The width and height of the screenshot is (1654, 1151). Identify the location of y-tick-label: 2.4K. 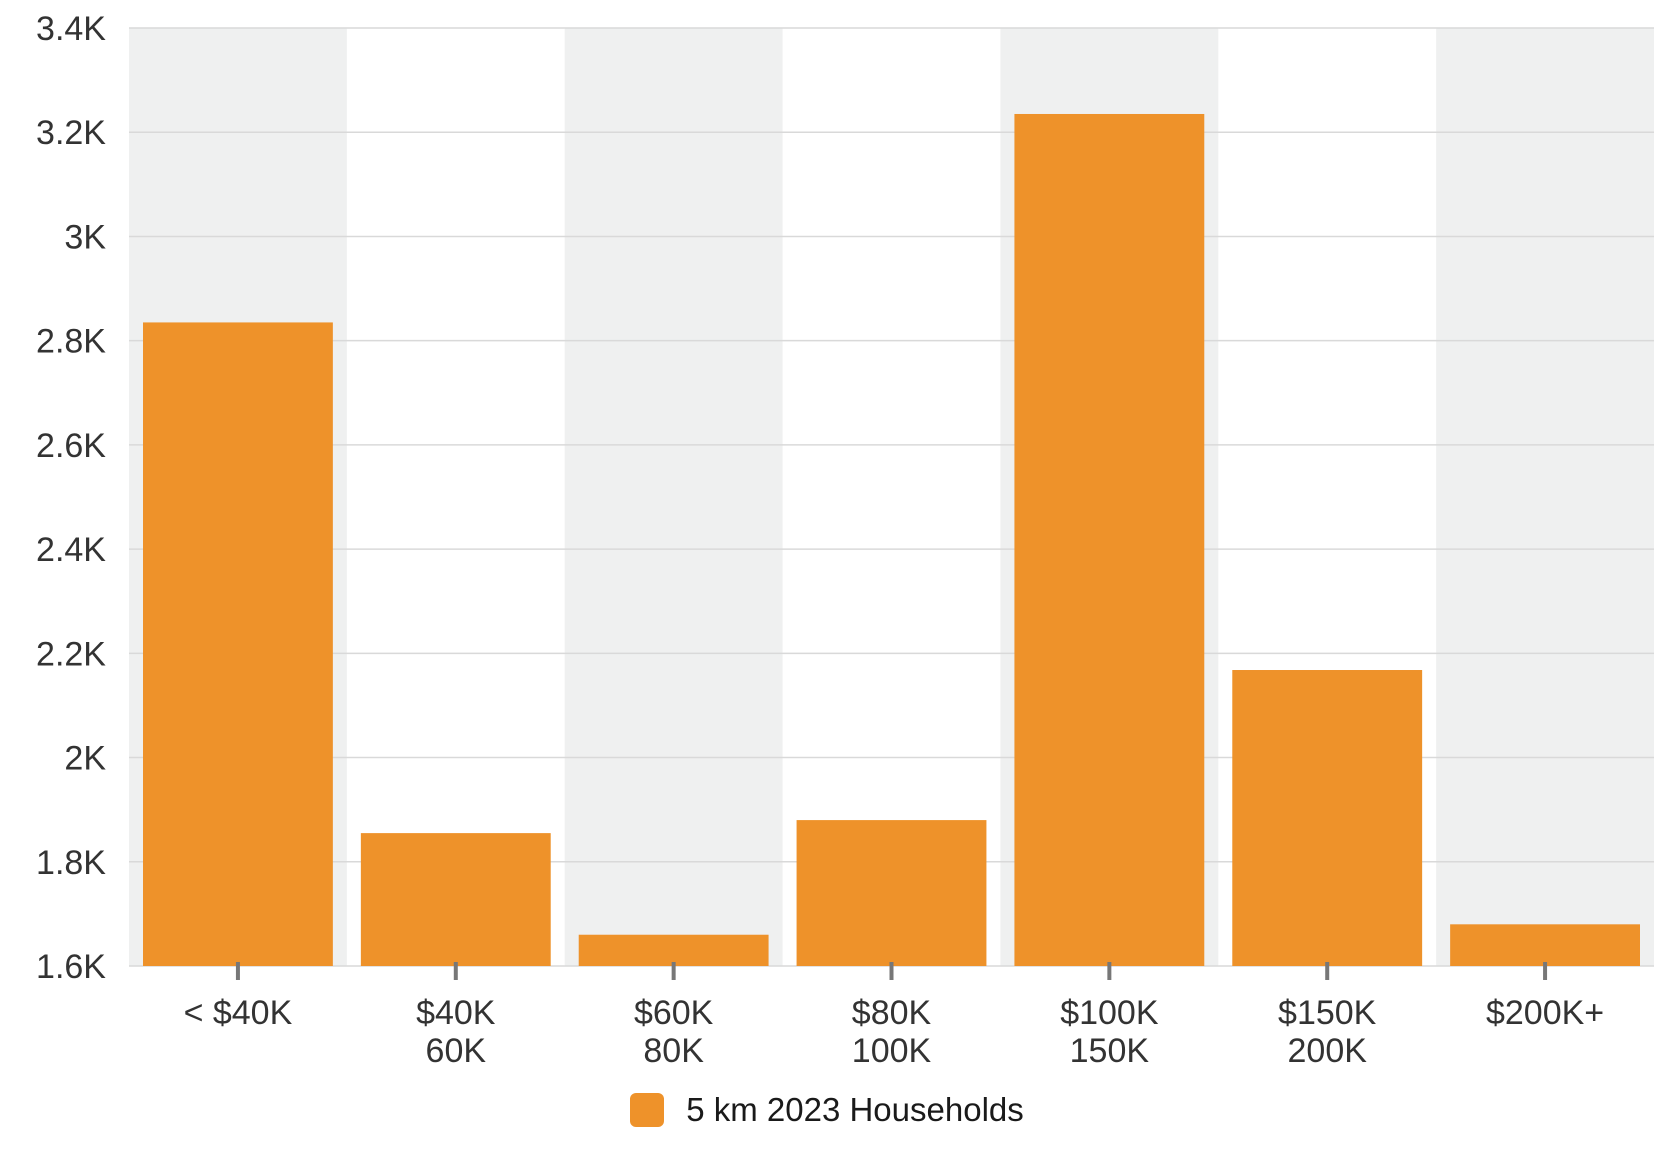
(71, 550).